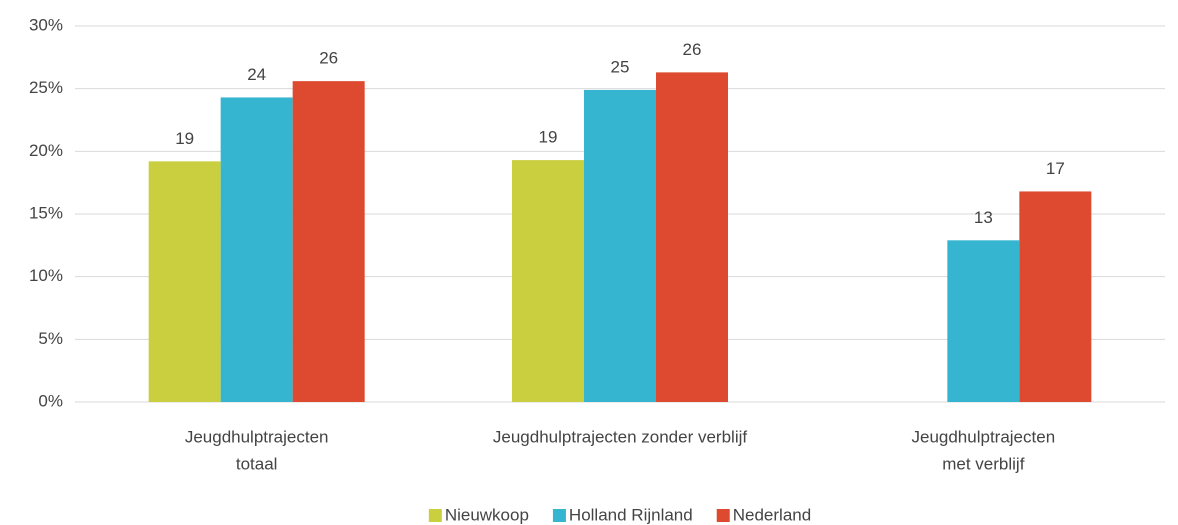  Describe the element at coordinates (620, 66) in the screenshot. I see `data-label: 25` at that location.